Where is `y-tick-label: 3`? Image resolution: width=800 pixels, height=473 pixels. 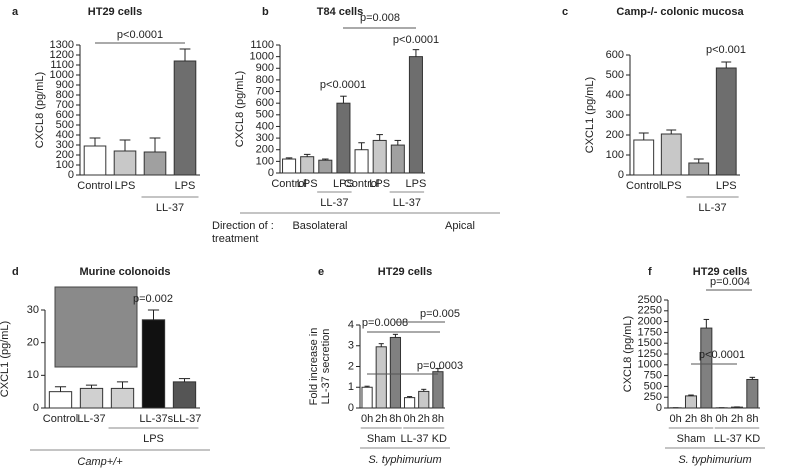 y-tick-label: 3 is located at coordinates (351, 346).